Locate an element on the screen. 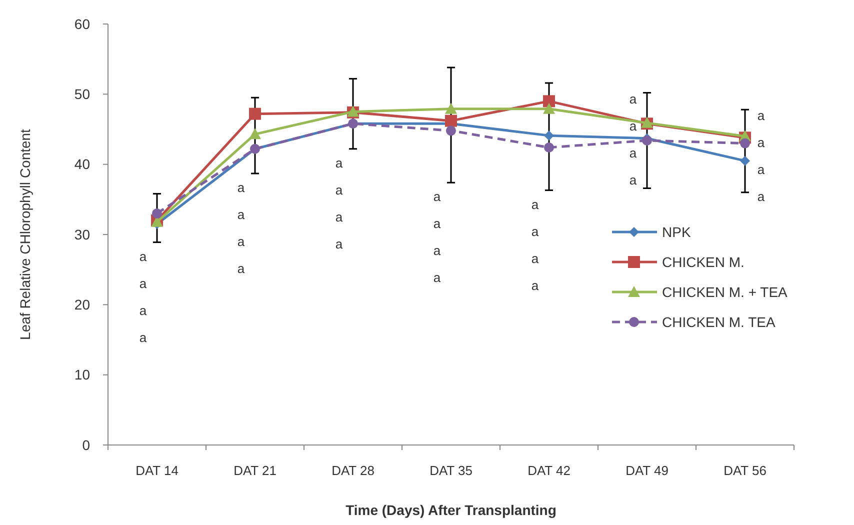 This screenshot has height=525, width=854. x-axis-title: Time (Days) After Transplanting is located at coordinates (451, 510).